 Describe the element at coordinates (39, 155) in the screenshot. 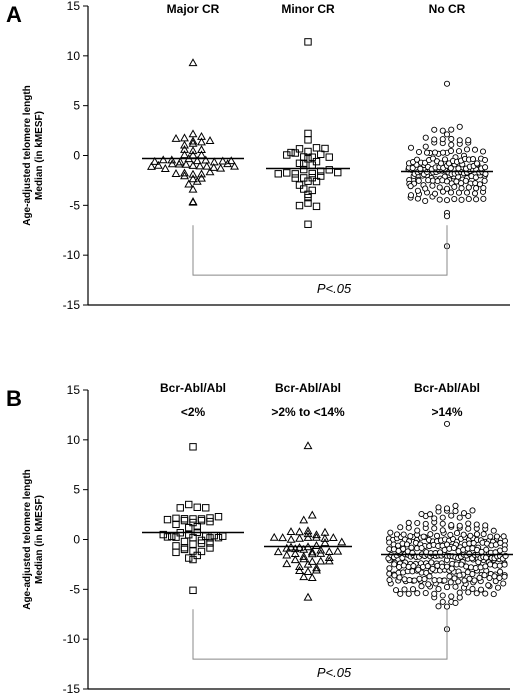

I see `y-axis-label-units: Median (in kMESF)` at that location.